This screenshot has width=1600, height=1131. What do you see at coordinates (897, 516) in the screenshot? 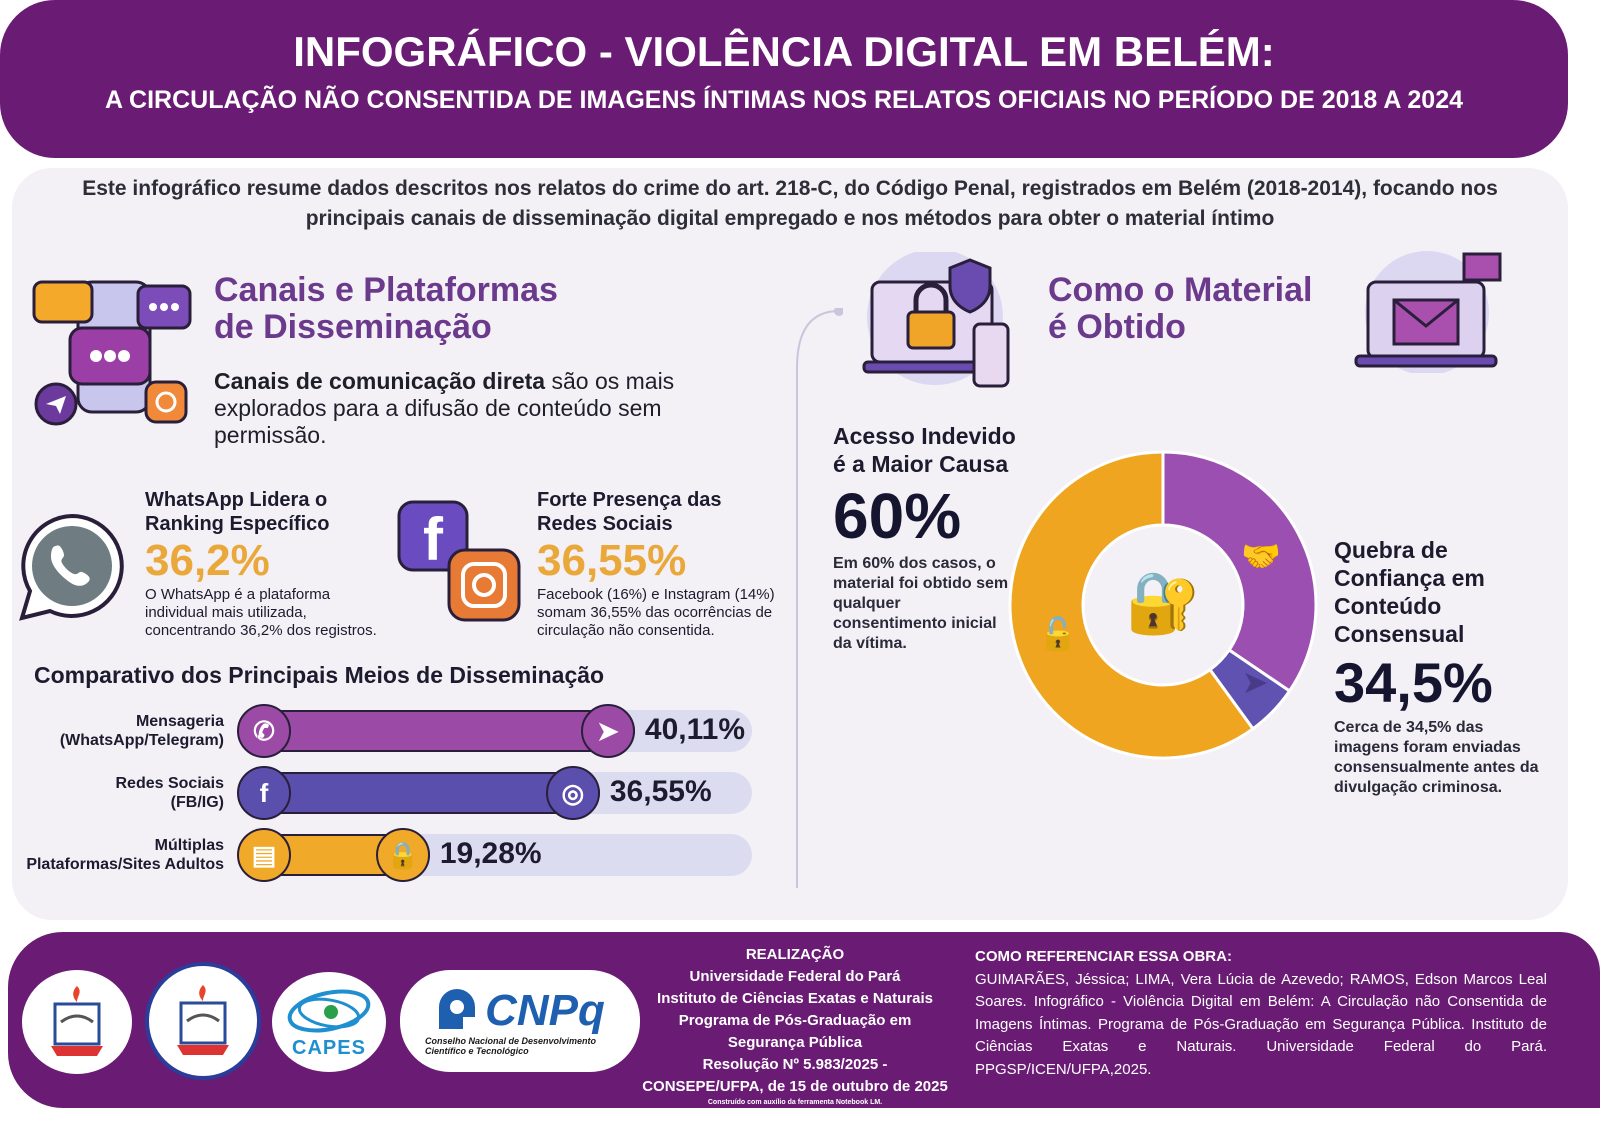
I see `cause-value: 60%` at bounding box center [897, 516].